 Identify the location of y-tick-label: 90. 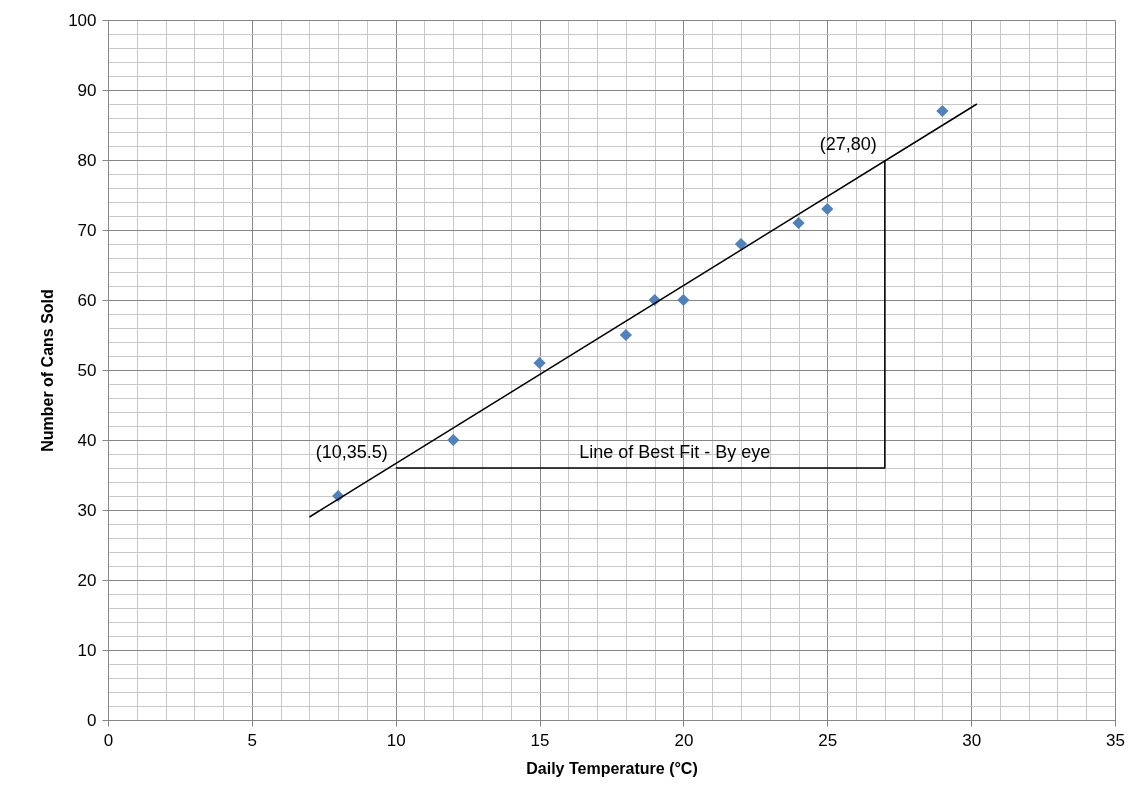
(87, 90).